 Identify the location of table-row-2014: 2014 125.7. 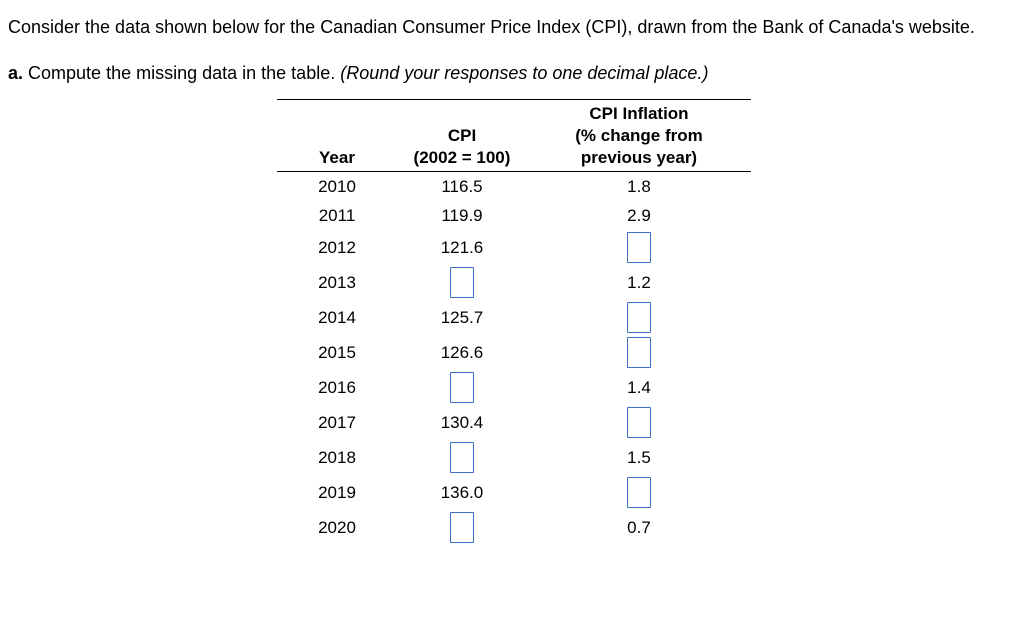
(514, 317).